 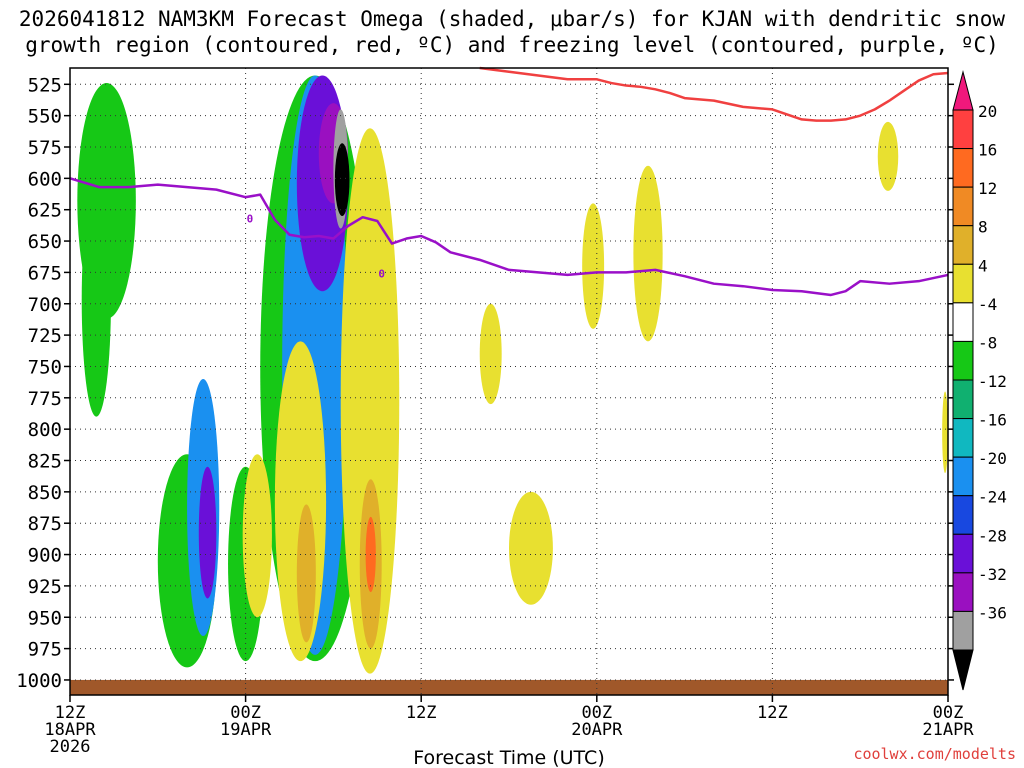 I want to click on y-tick-label-550: 550, so click(x=45, y=117).